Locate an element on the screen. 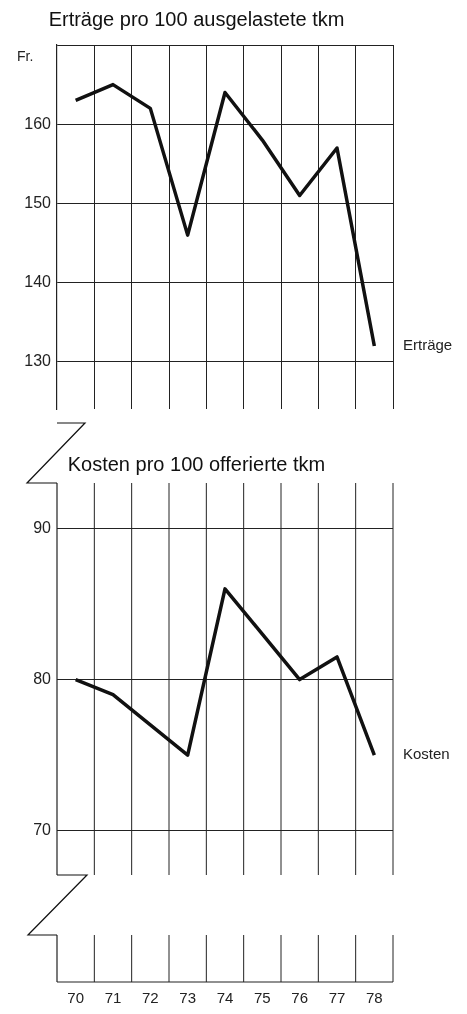 Image resolution: width=467 pixels, height=1014 pixels. y-tick-label: 160 is located at coordinates (38, 123).